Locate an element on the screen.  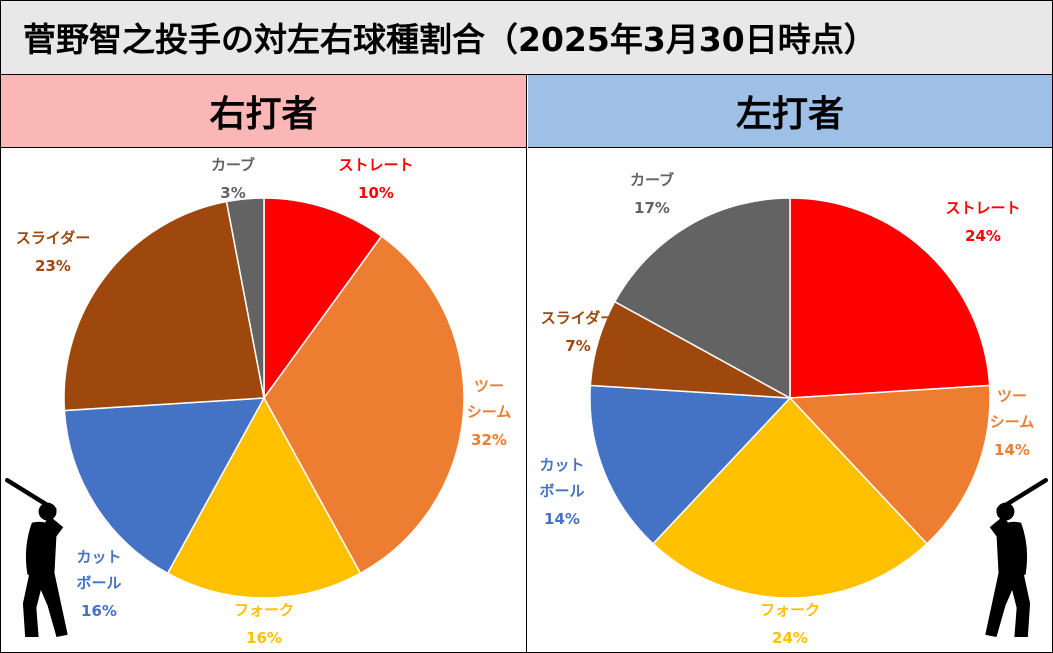
slice-value-slider: 7% is located at coordinates (577, 346).